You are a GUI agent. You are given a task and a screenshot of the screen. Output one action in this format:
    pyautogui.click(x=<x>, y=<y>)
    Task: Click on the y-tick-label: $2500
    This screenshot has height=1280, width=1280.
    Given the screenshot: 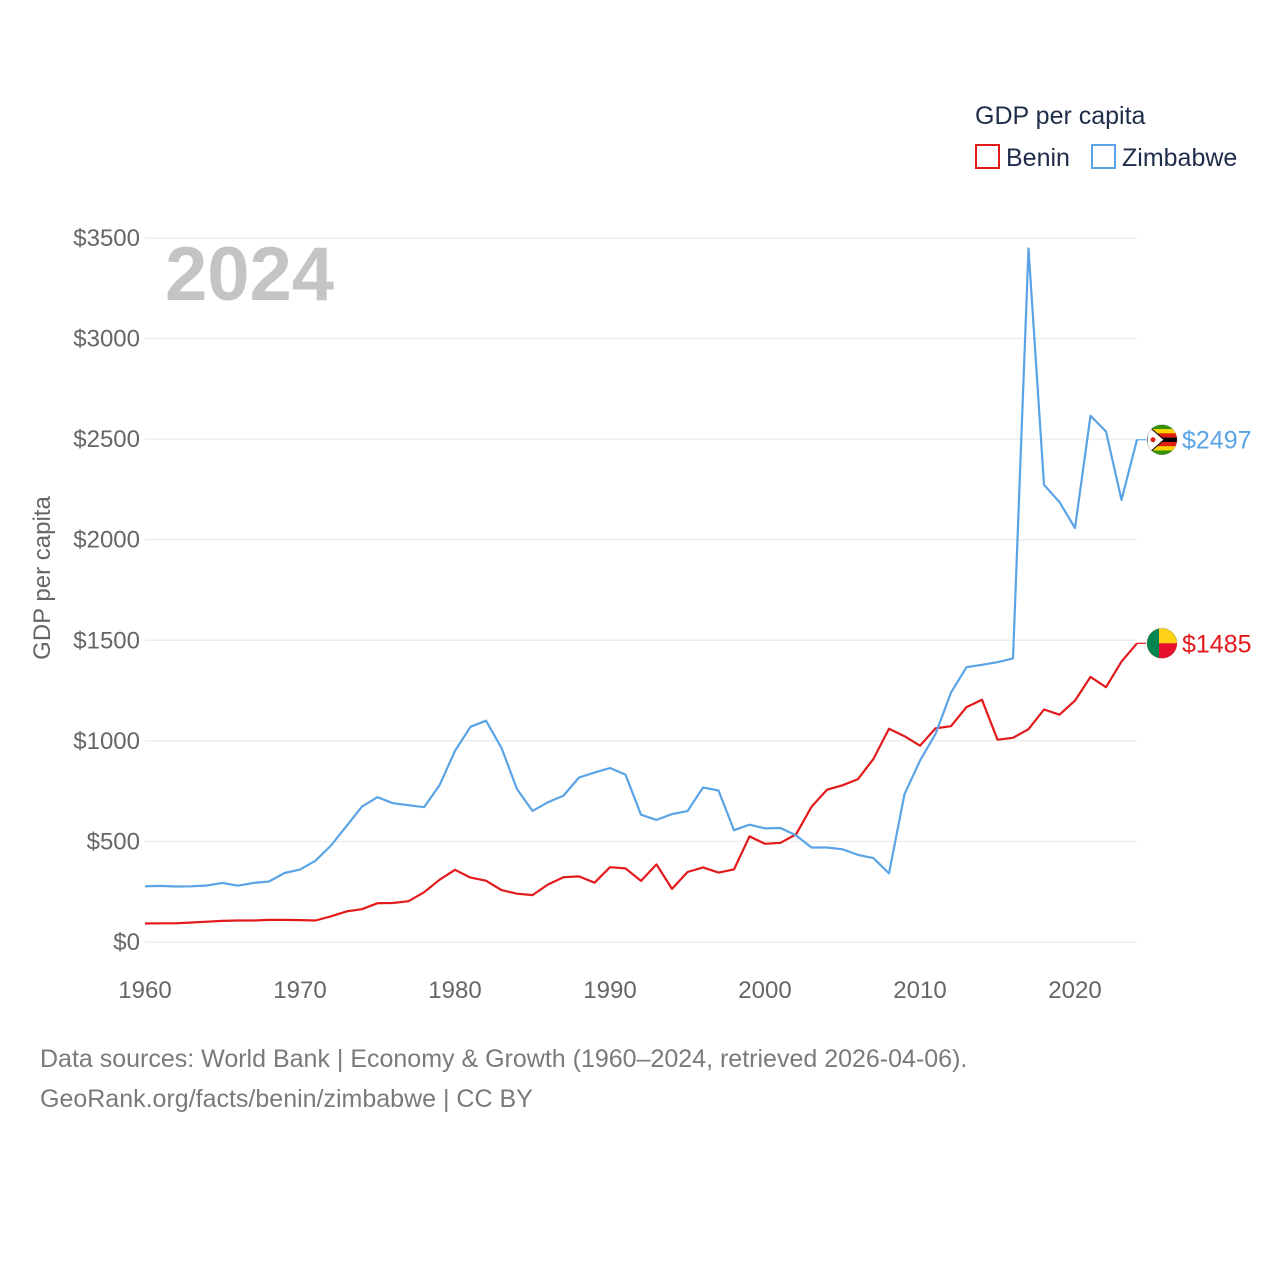 What is the action you would take?
    pyautogui.click(x=106, y=439)
    